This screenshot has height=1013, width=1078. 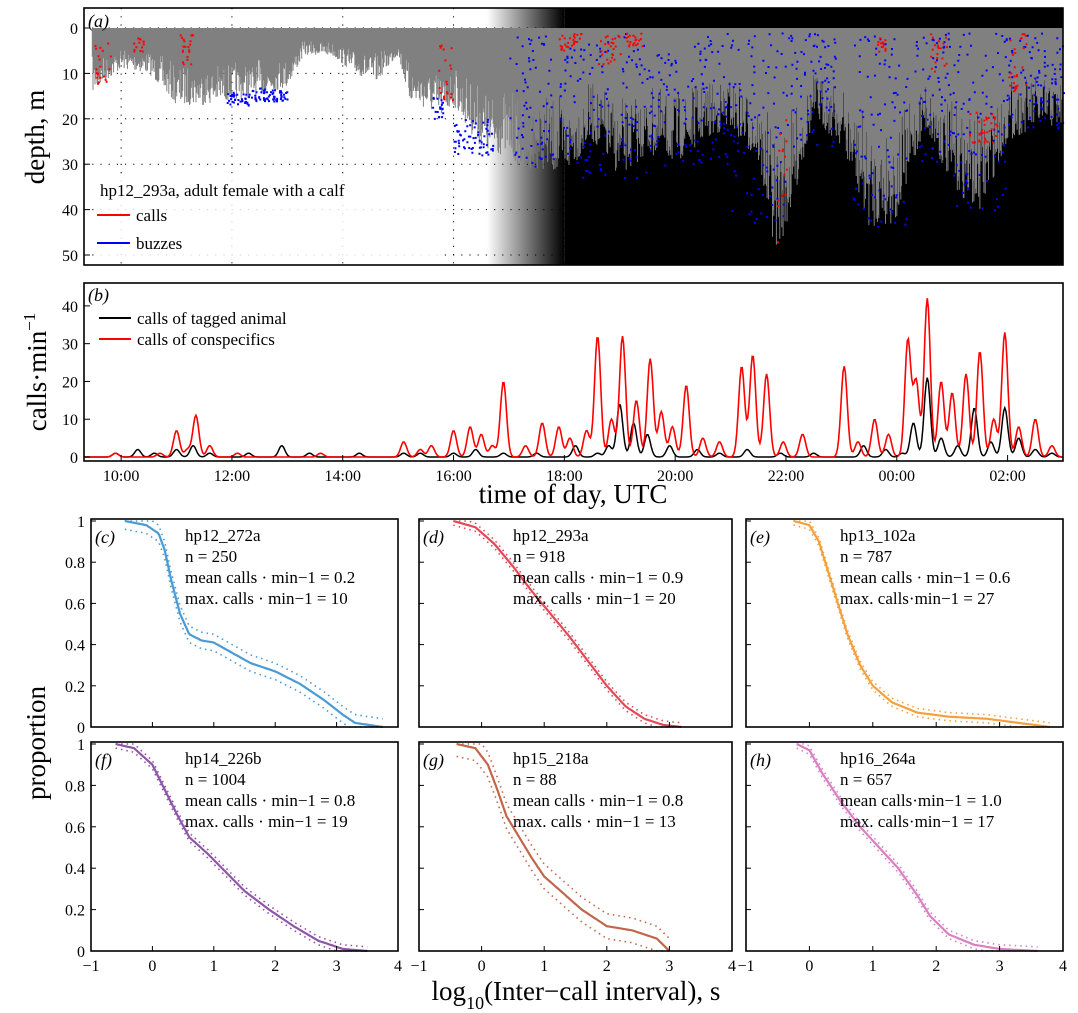 What do you see at coordinates (211, 556) in the screenshot?
I see `sample-size: n = 250` at bounding box center [211, 556].